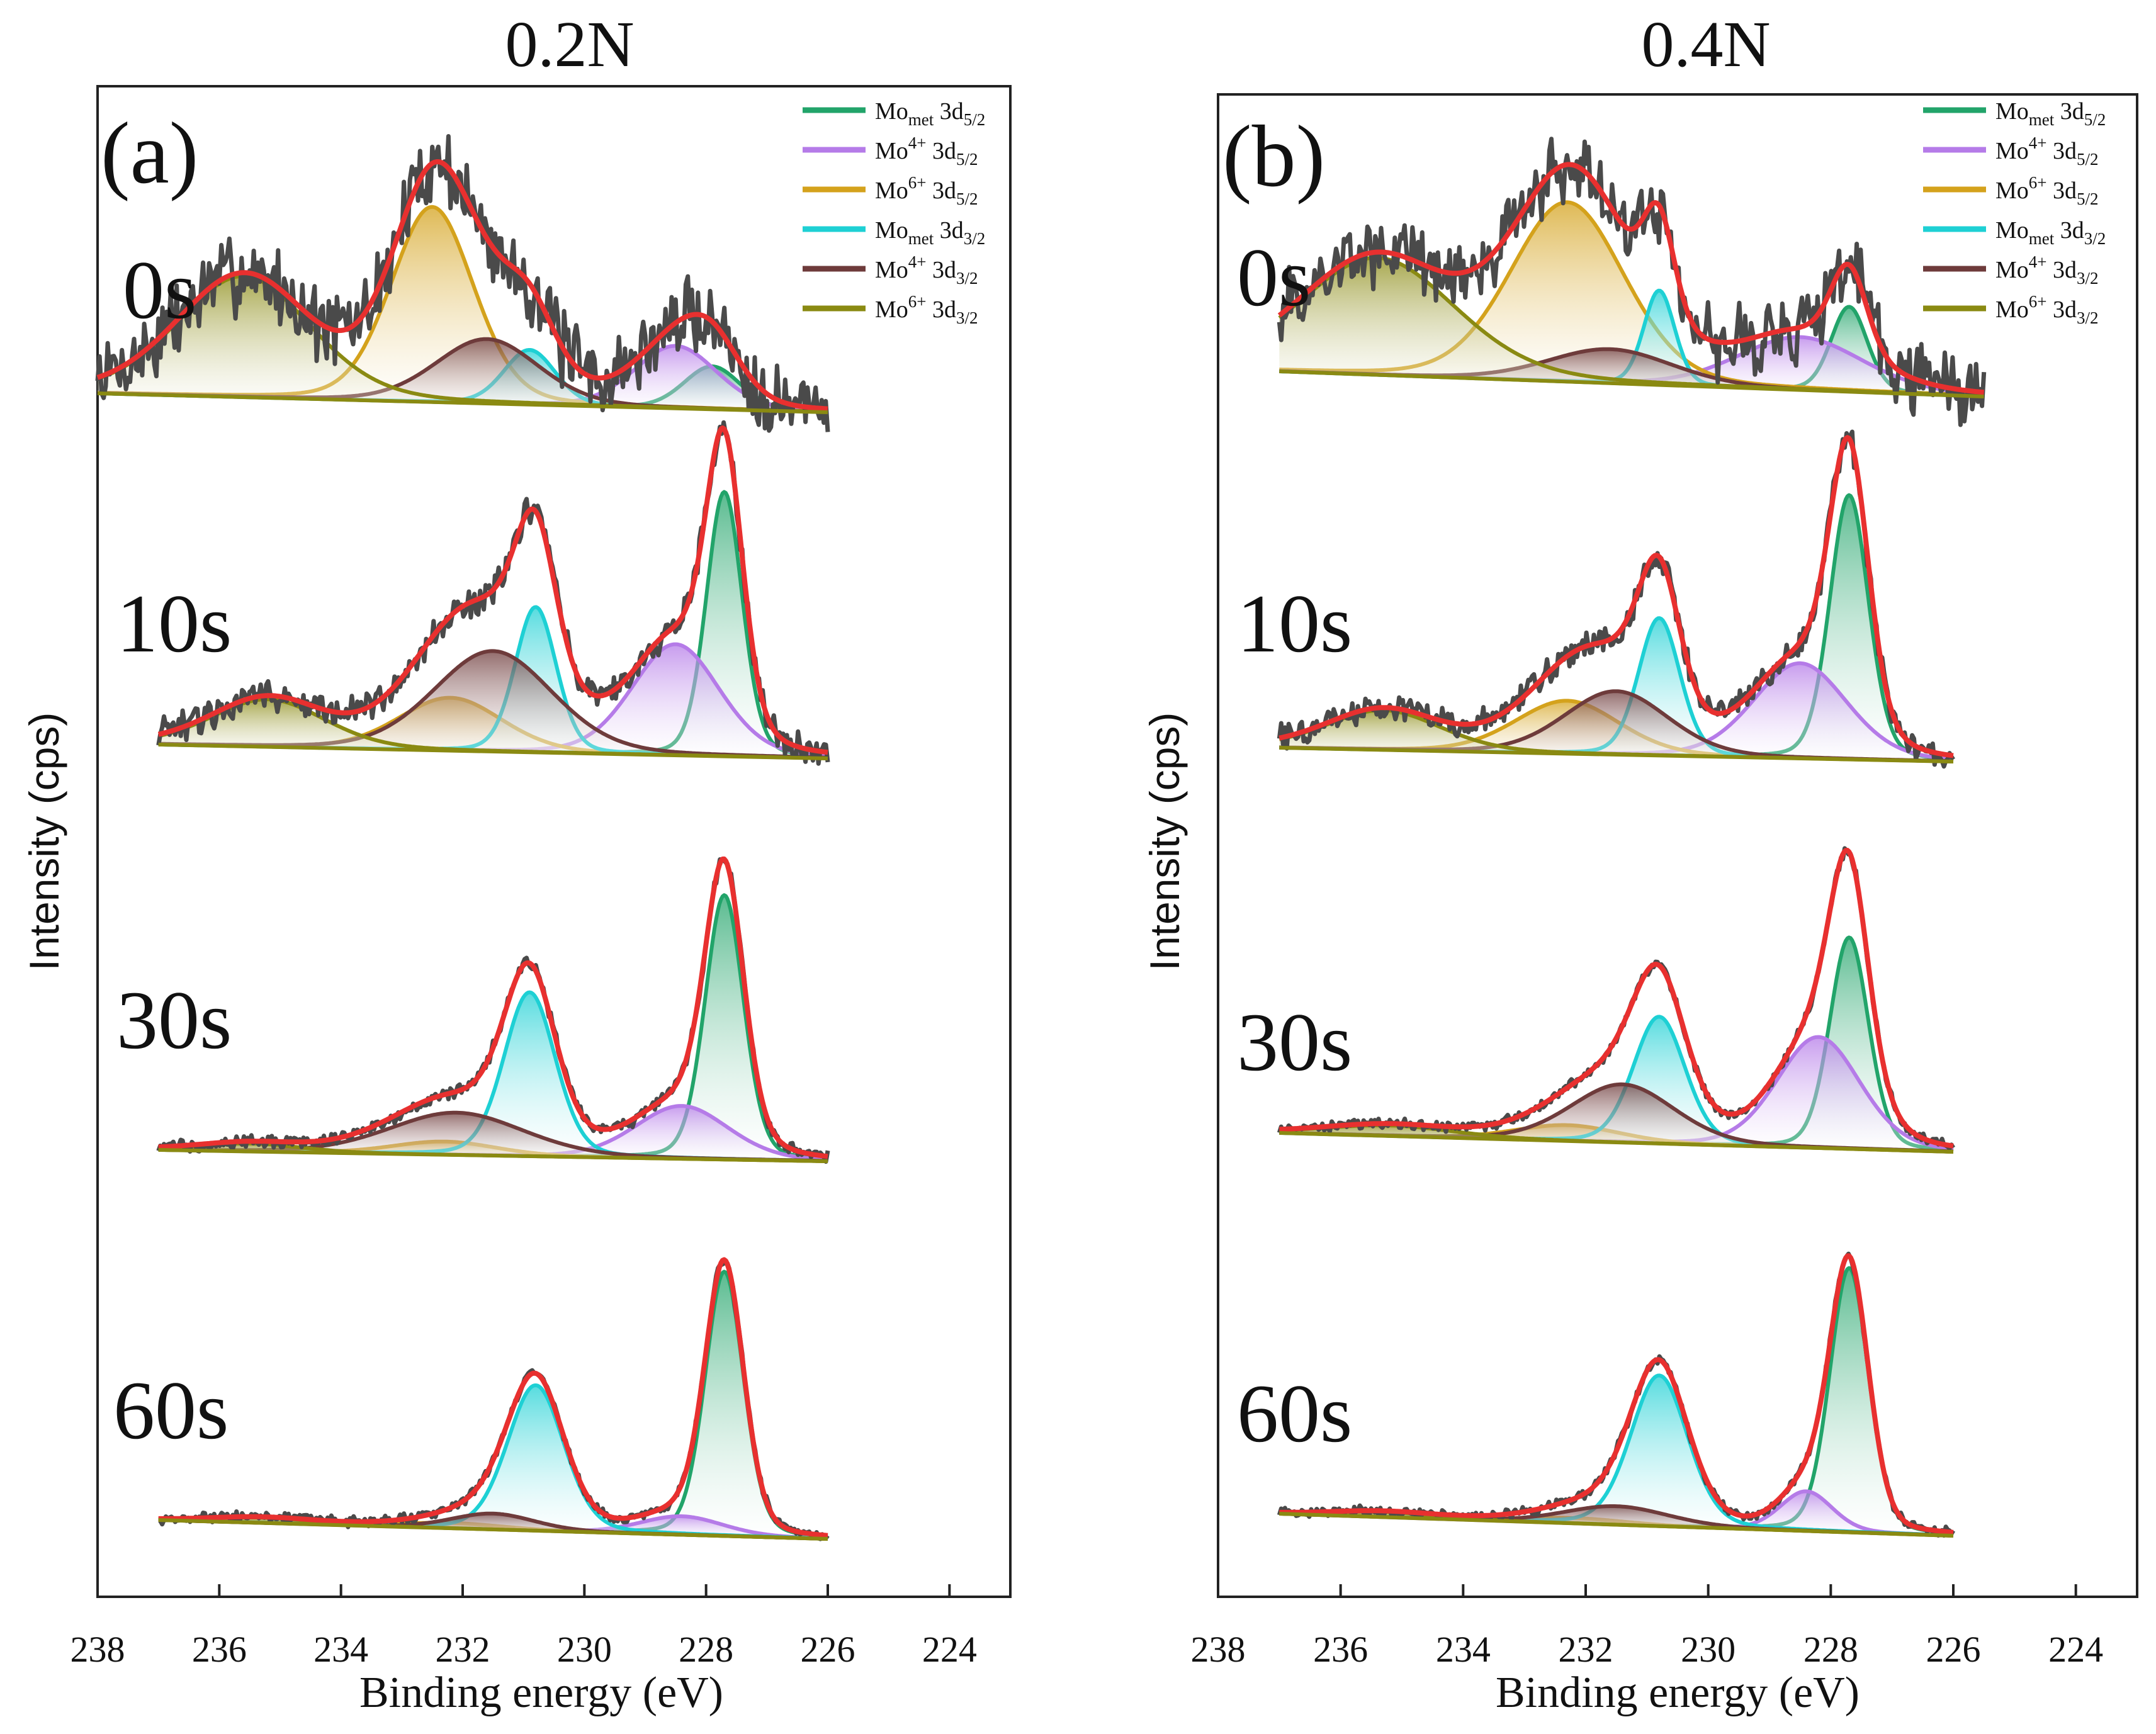 Image resolution: width=2156 pixels, height=1734 pixels. What do you see at coordinates (149, 153) in the screenshot?
I see `panel-a-label: (a)` at bounding box center [149, 153].